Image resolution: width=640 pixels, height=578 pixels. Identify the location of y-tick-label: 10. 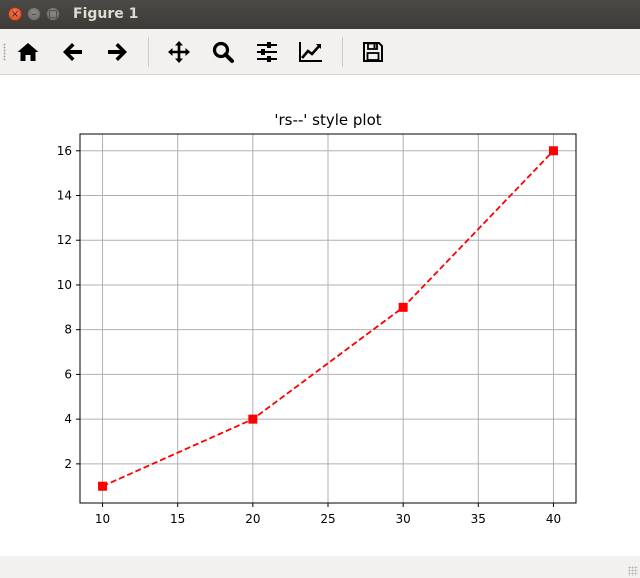
(64, 285).